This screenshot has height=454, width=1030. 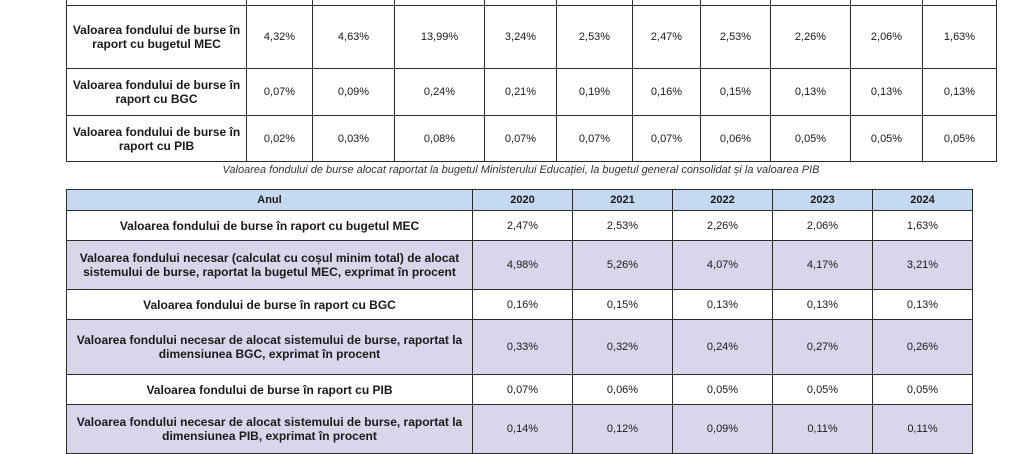 What do you see at coordinates (822, 265) in the screenshot?
I see `table-cell: 4,17%` at bounding box center [822, 265].